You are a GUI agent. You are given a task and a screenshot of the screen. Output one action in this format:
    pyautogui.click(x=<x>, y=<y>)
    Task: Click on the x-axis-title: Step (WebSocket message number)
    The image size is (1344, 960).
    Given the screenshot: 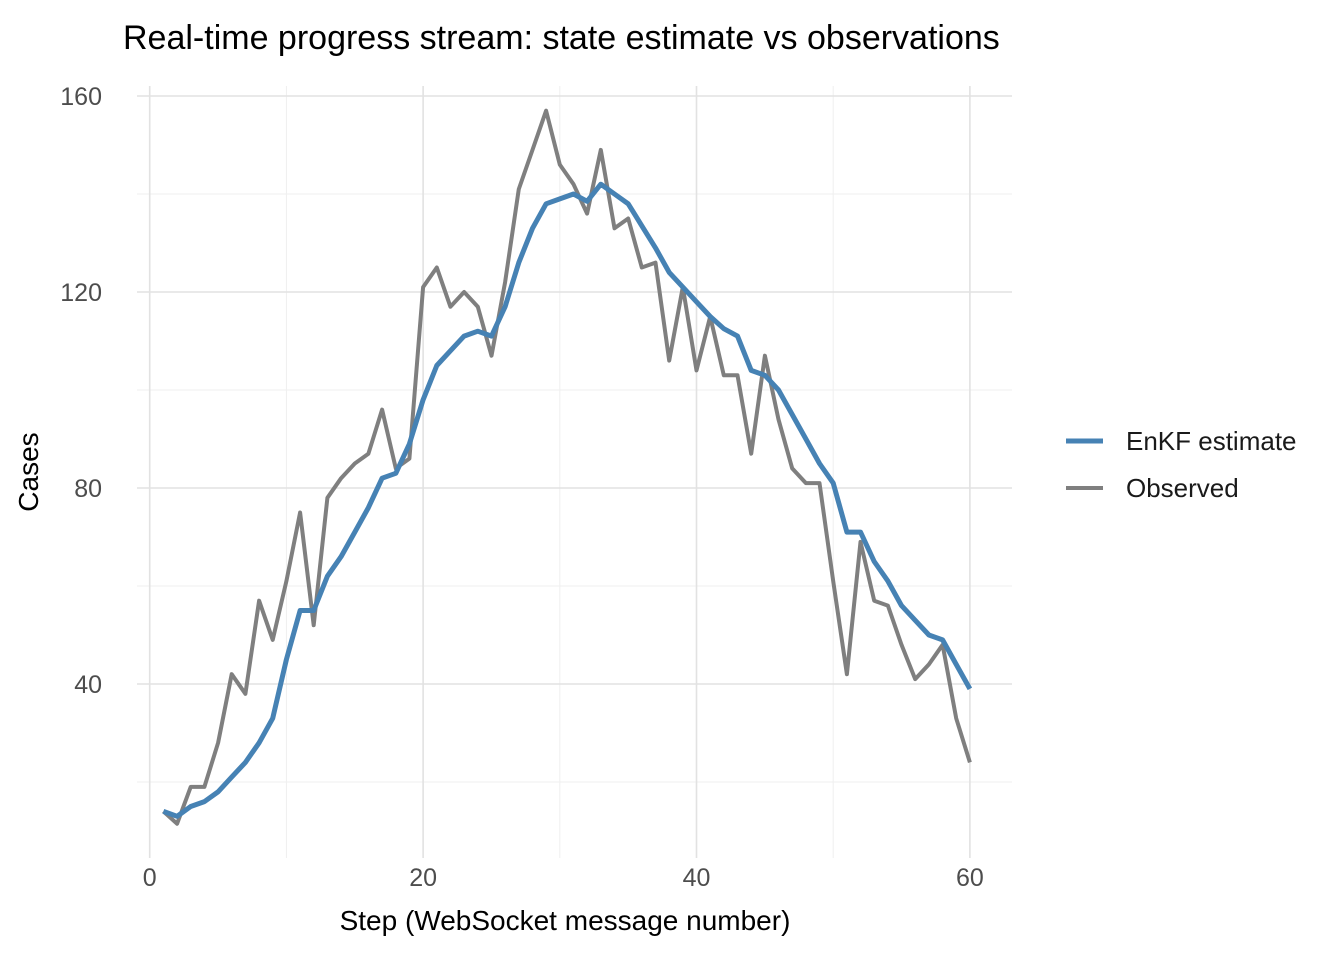 What is the action you would take?
    pyautogui.click(x=565, y=920)
    